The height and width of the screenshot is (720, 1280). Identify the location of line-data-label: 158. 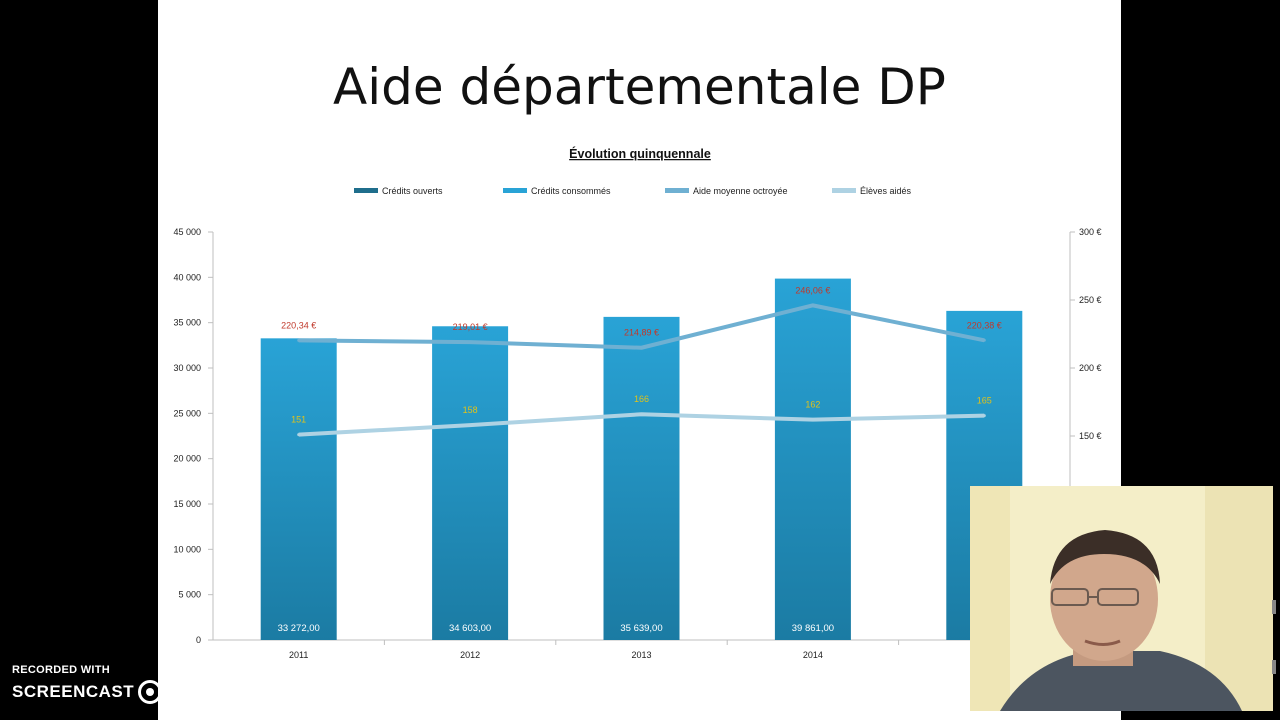
(470, 410).